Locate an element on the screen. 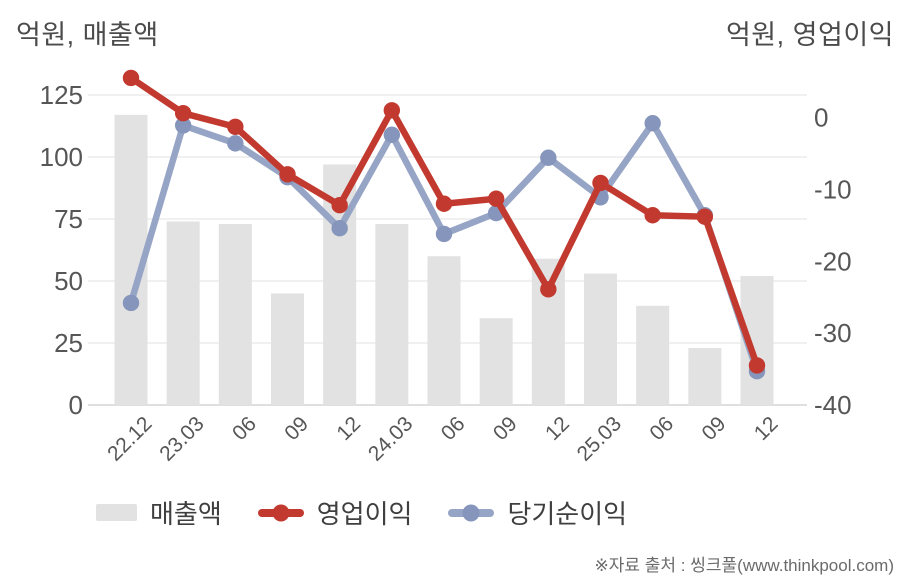  legend-label-net-income: 당기순이익 is located at coordinates (567, 514).